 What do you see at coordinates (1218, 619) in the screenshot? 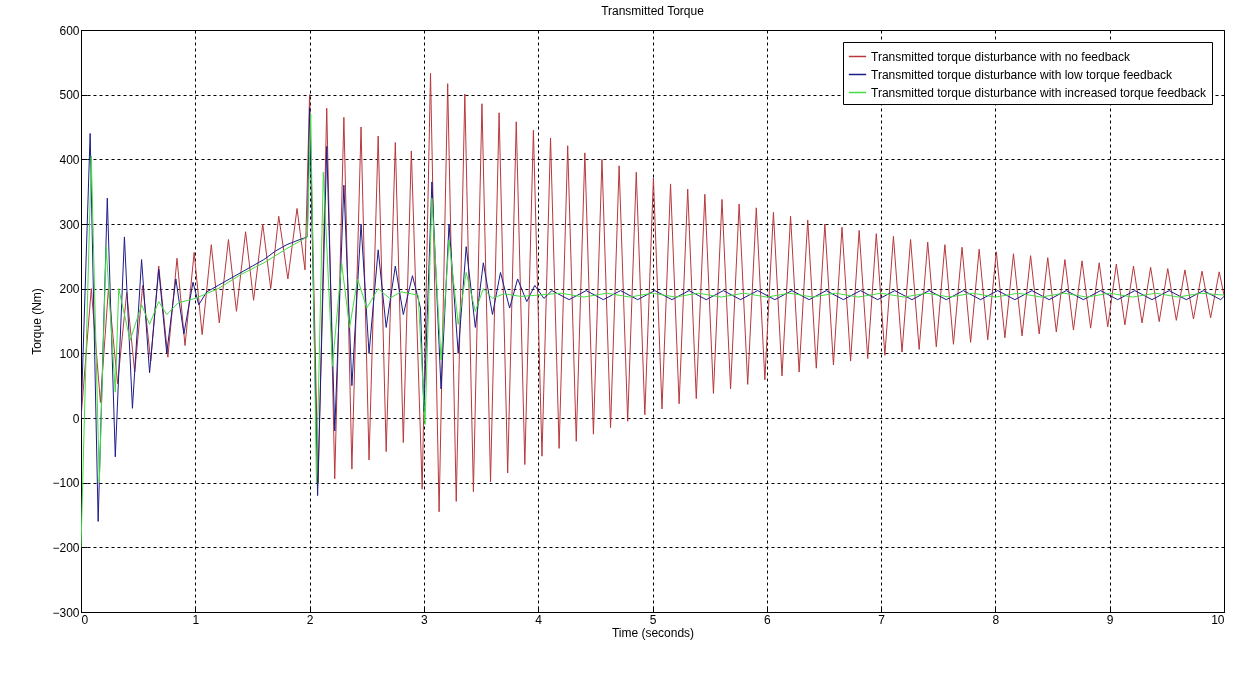
I see `x-tick-label: 10` at bounding box center [1218, 619].